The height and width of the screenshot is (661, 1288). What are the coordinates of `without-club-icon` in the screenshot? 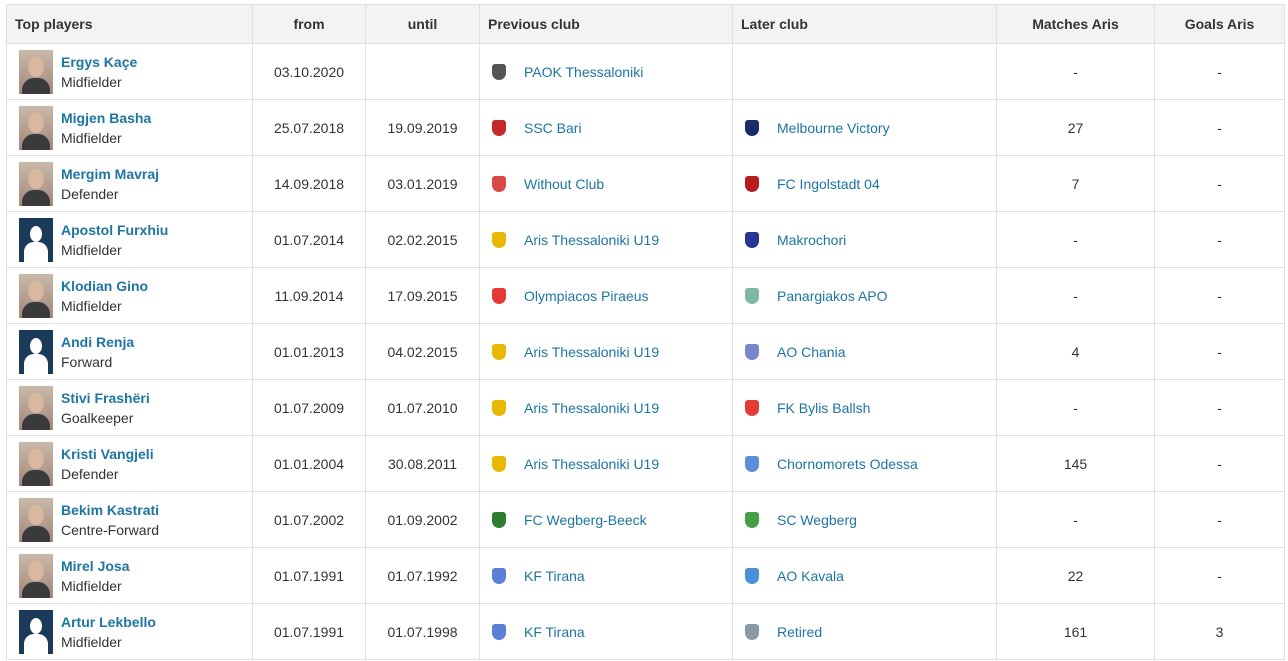 It's located at (499, 183).